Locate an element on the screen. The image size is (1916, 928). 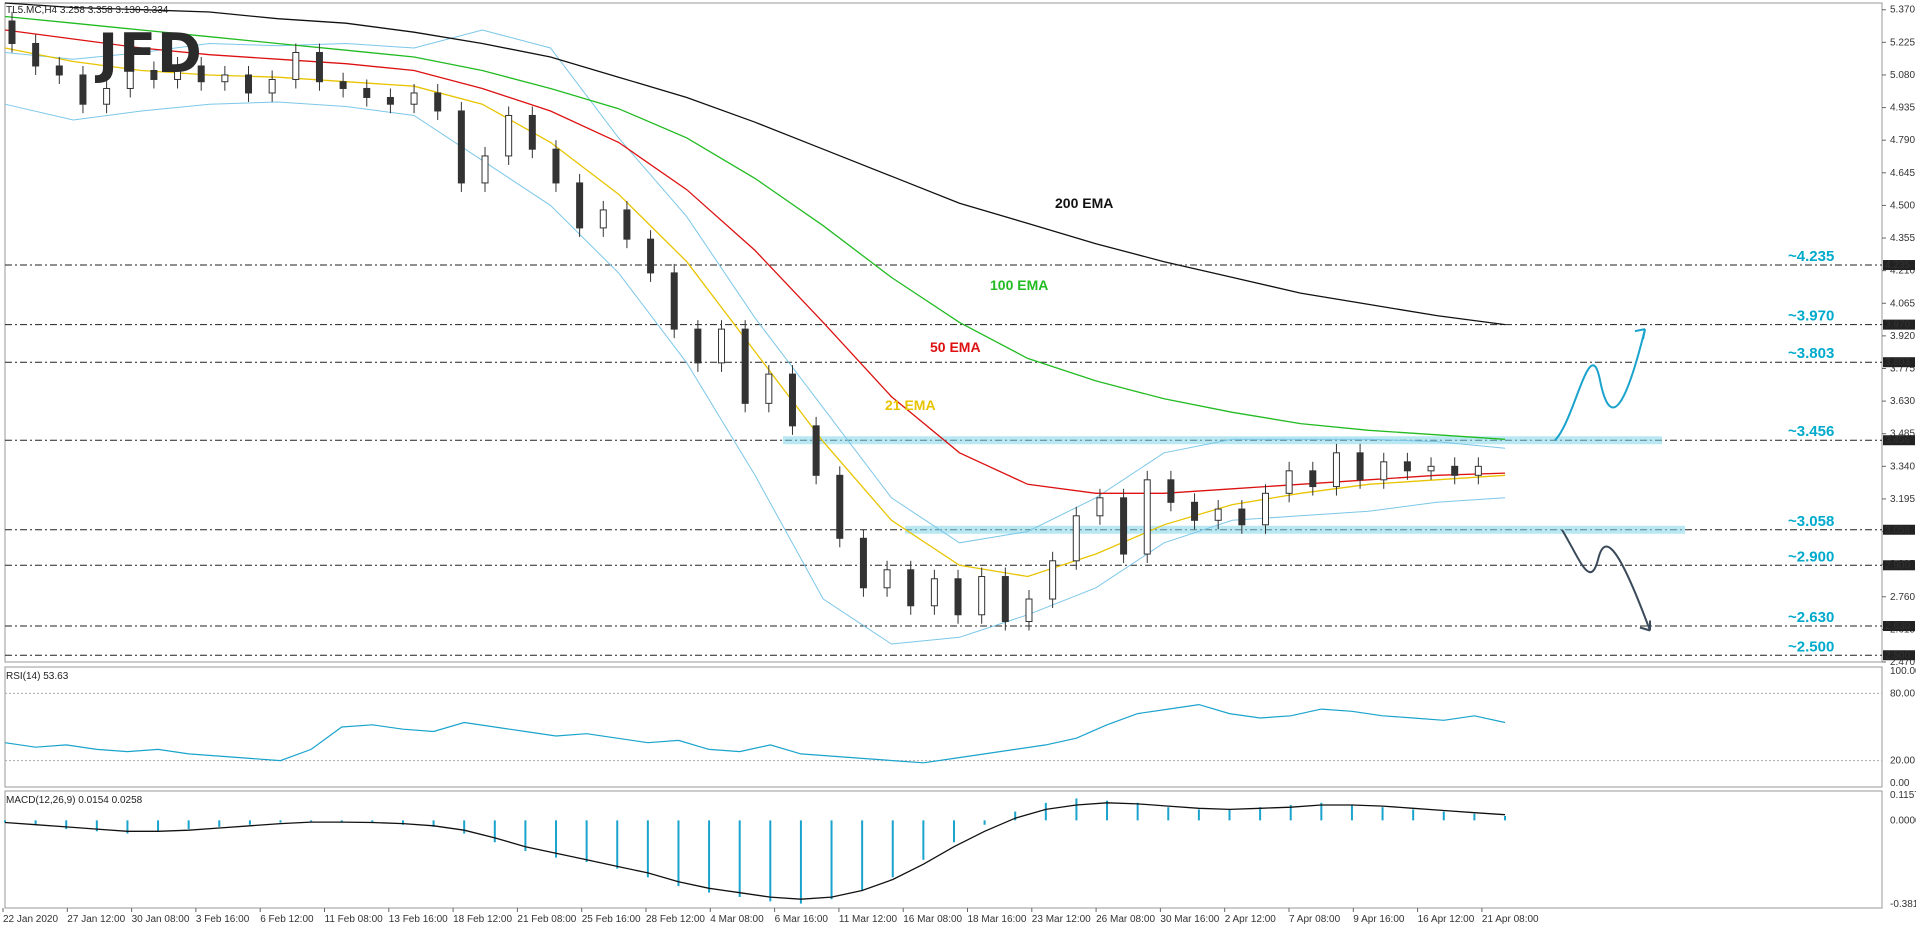
x-tick-label: 27 Jan 12:00 is located at coordinates (96, 919).